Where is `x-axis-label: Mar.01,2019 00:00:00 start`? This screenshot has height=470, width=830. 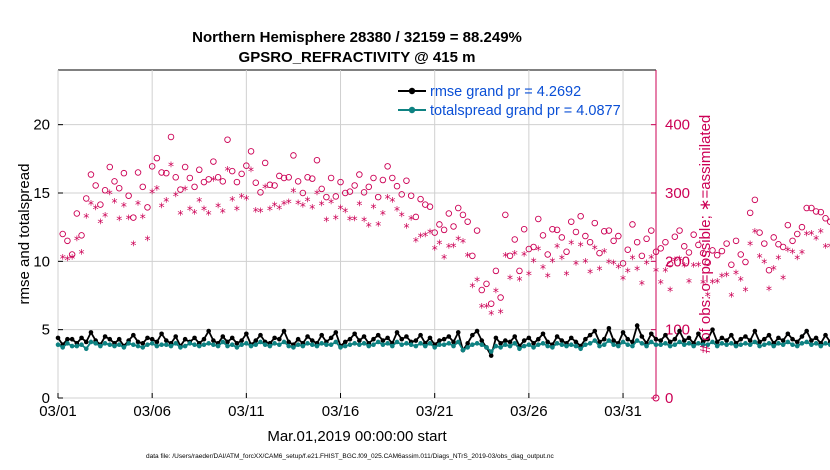
x-axis-label: Mar.01,2019 00:00:00 start is located at coordinates (357, 436).